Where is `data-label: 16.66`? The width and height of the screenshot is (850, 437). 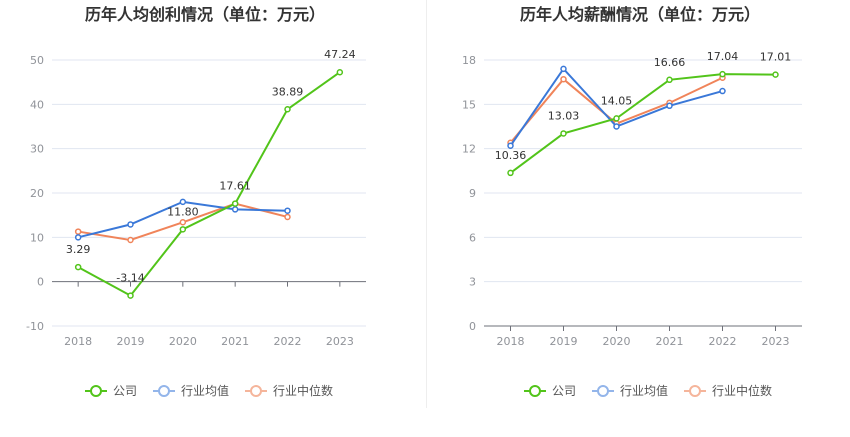 data-label: 16.66 is located at coordinates (670, 62).